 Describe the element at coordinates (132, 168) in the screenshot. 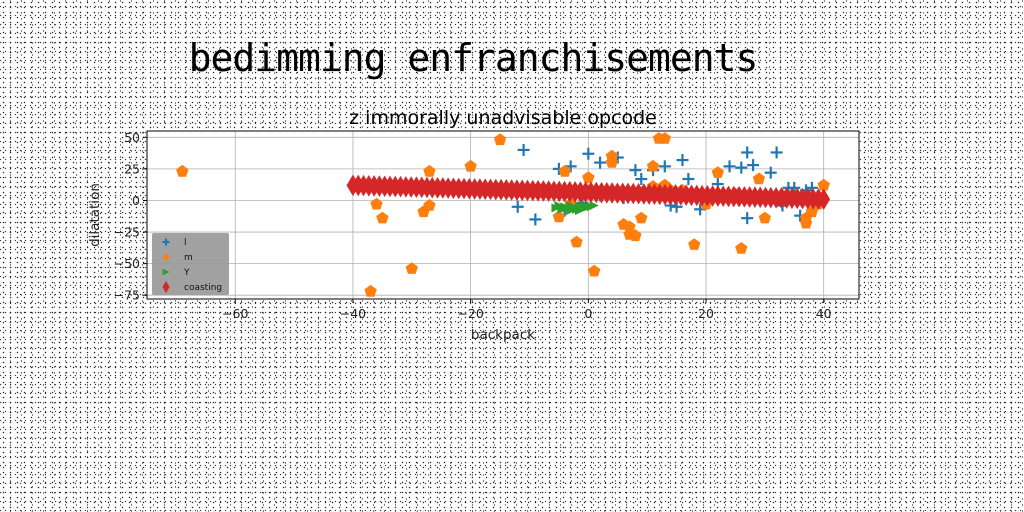

I see `y-tick-label: 25` at that location.